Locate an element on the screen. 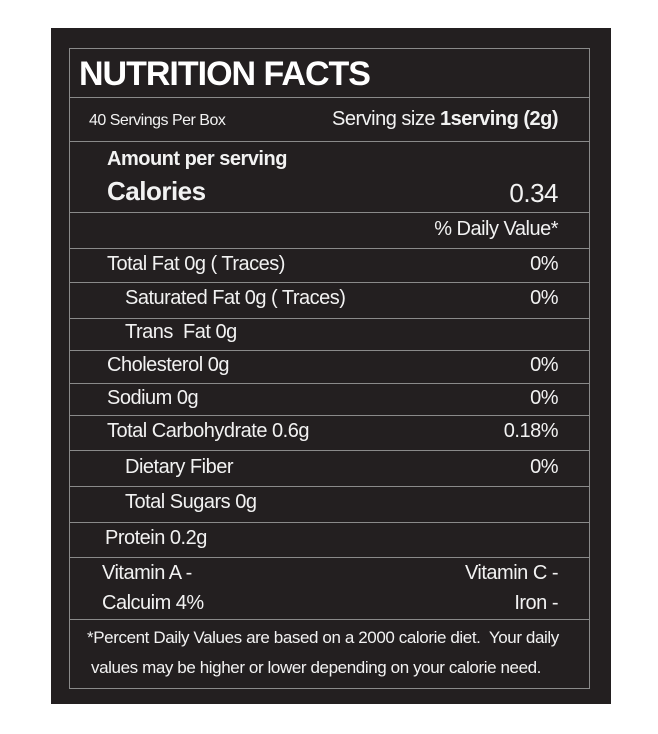 The height and width of the screenshot is (734, 658). amount-per-serving: Amount per serving is located at coordinates (197, 159).